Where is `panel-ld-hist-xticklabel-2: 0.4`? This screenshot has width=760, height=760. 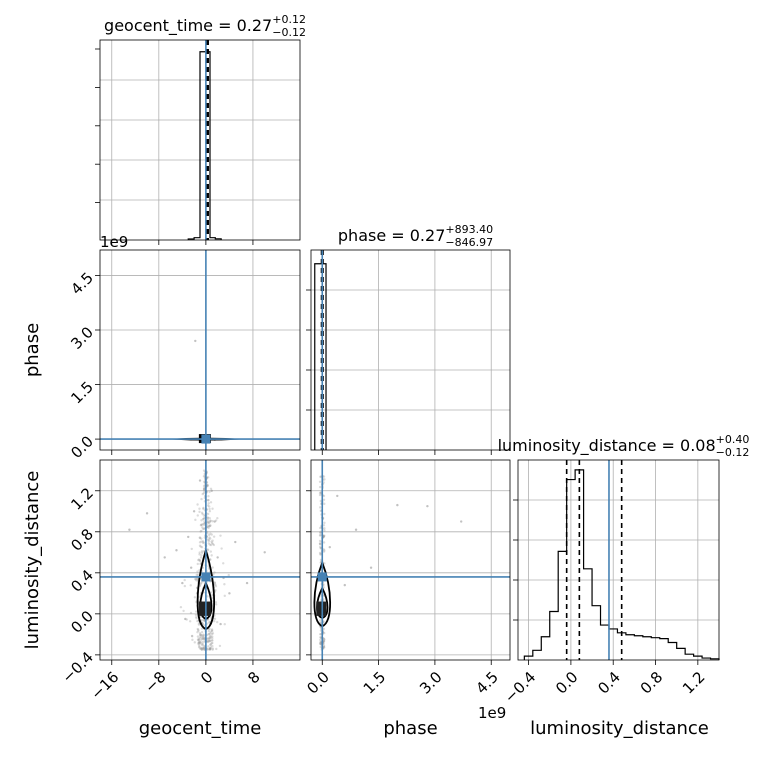 panel-ld-hist-xticklabel-2: 0.4 is located at coordinates (609, 683).